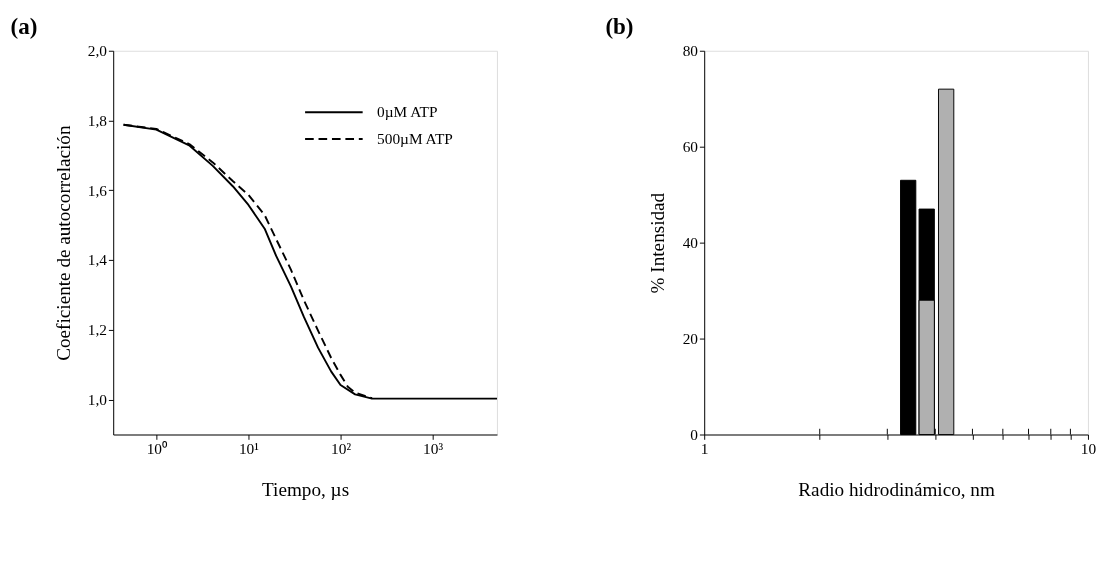 Image resolution: width=1111 pixels, height=569 pixels. I want to click on y-tick-label: 1,4, so click(97, 260).